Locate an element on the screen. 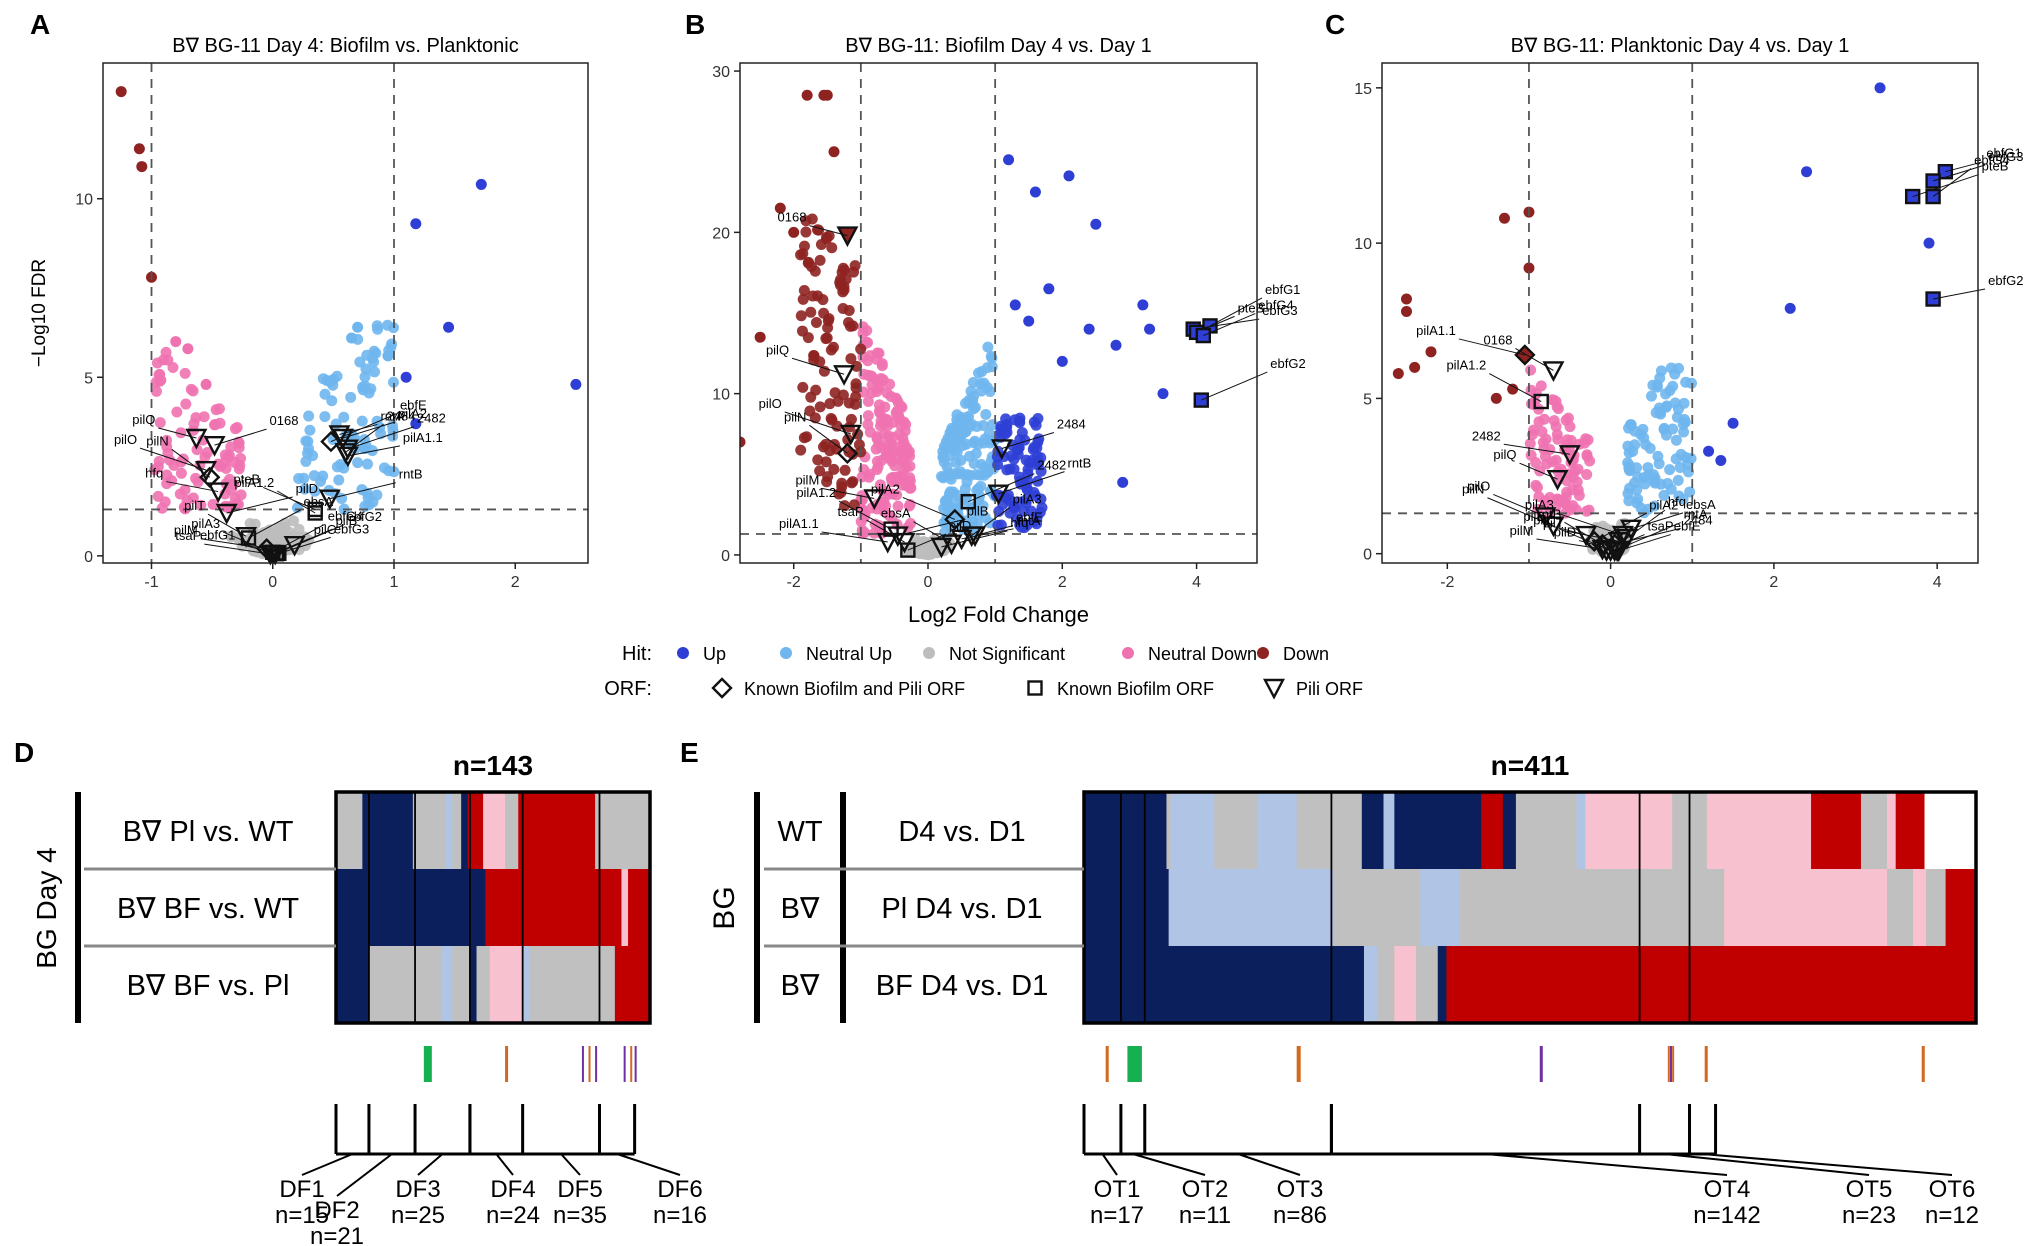  marker-label-hfq: hfq is located at coordinates (1019, 522).